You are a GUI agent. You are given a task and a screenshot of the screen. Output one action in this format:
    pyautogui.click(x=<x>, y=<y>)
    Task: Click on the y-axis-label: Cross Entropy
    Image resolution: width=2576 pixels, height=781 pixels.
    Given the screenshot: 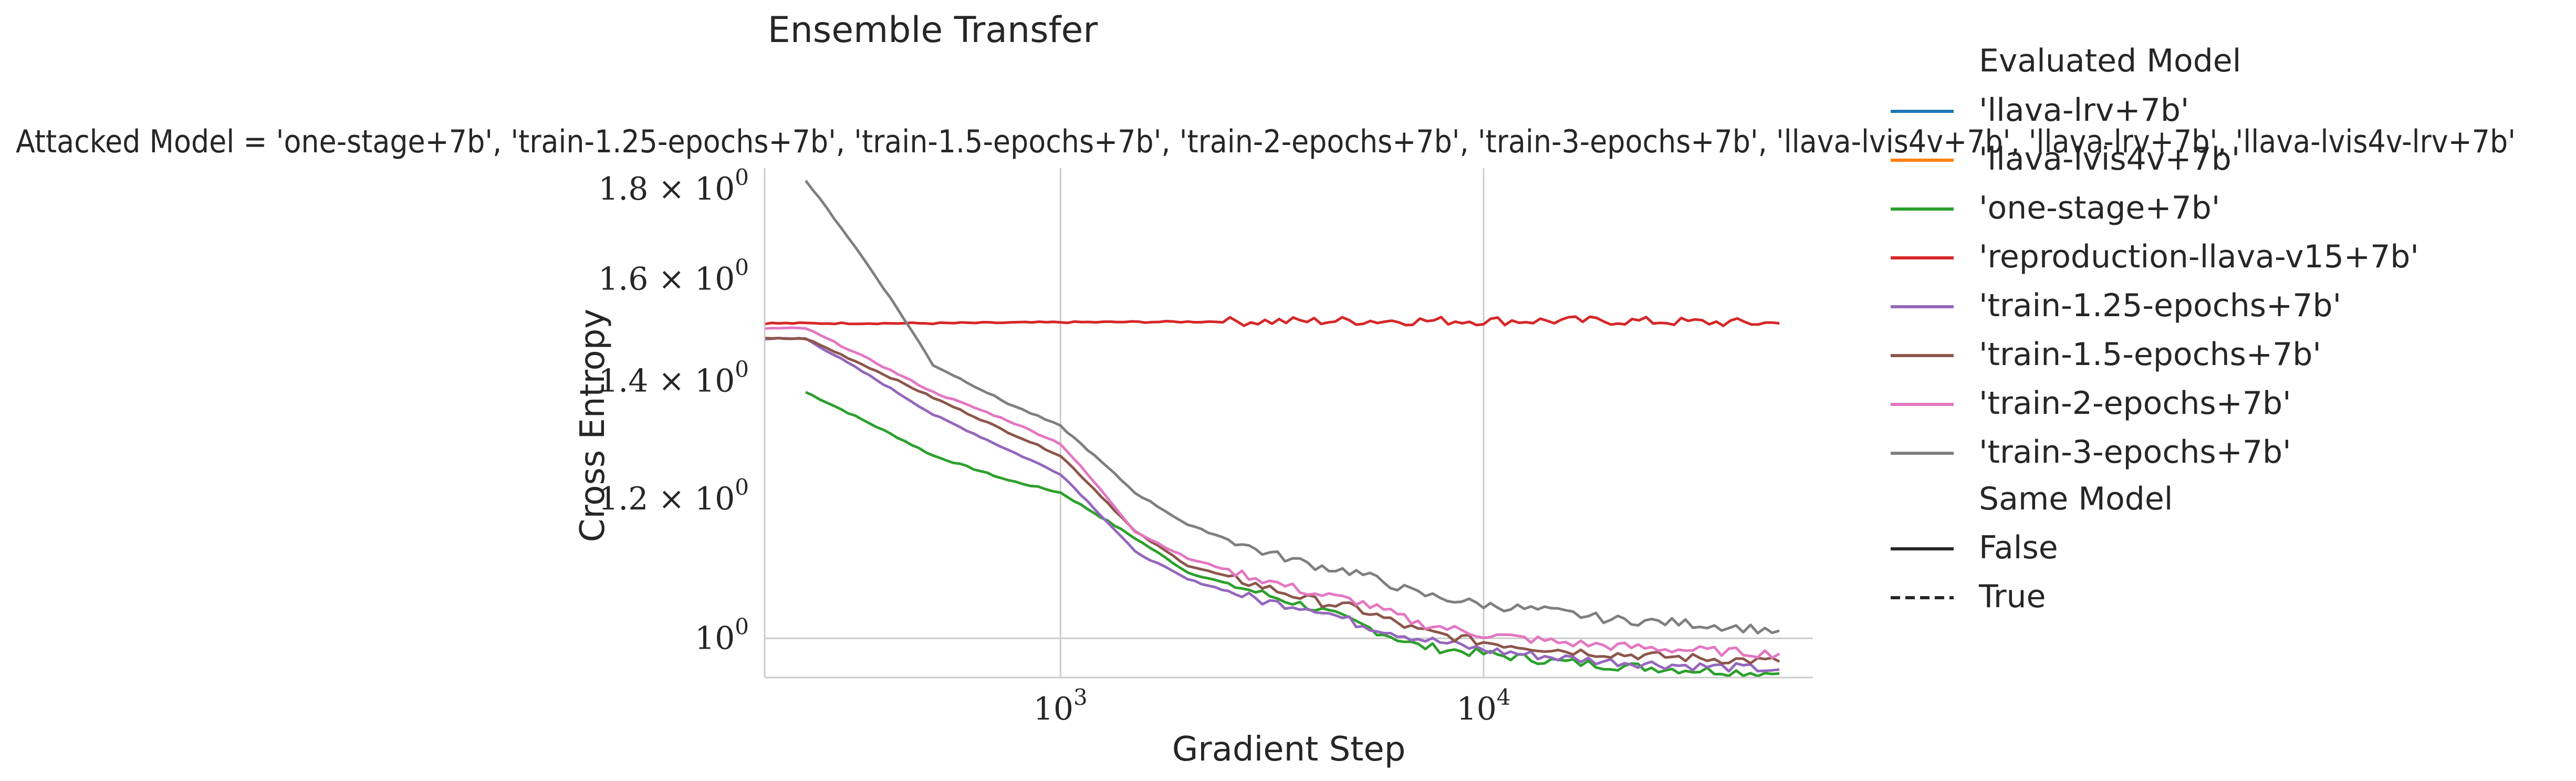 What is the action you would take?
    pyautogui.click(x=593, y=425)
    